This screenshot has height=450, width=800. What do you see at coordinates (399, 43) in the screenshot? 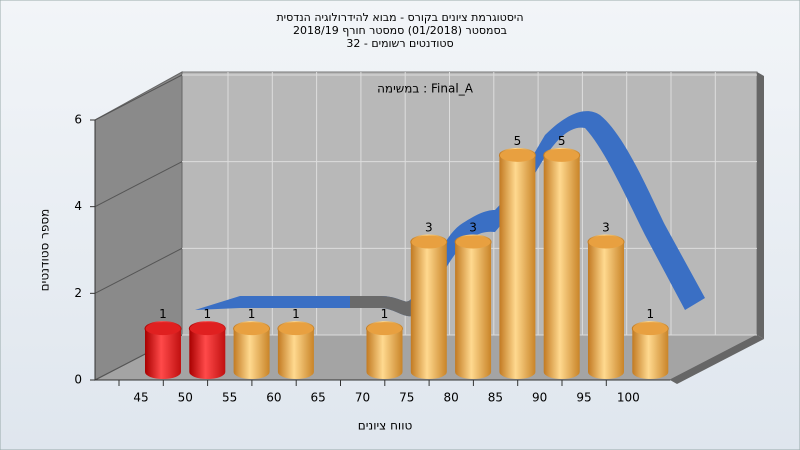
I see `title-line: סטודנטים רשומים - 32` at bounding box center [399, 43].